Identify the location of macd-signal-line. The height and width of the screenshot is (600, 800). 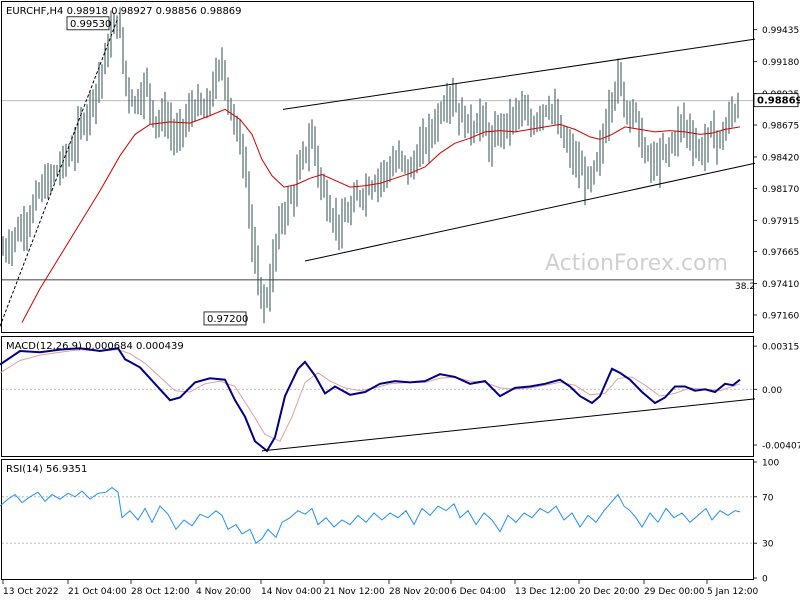
(370, 395).